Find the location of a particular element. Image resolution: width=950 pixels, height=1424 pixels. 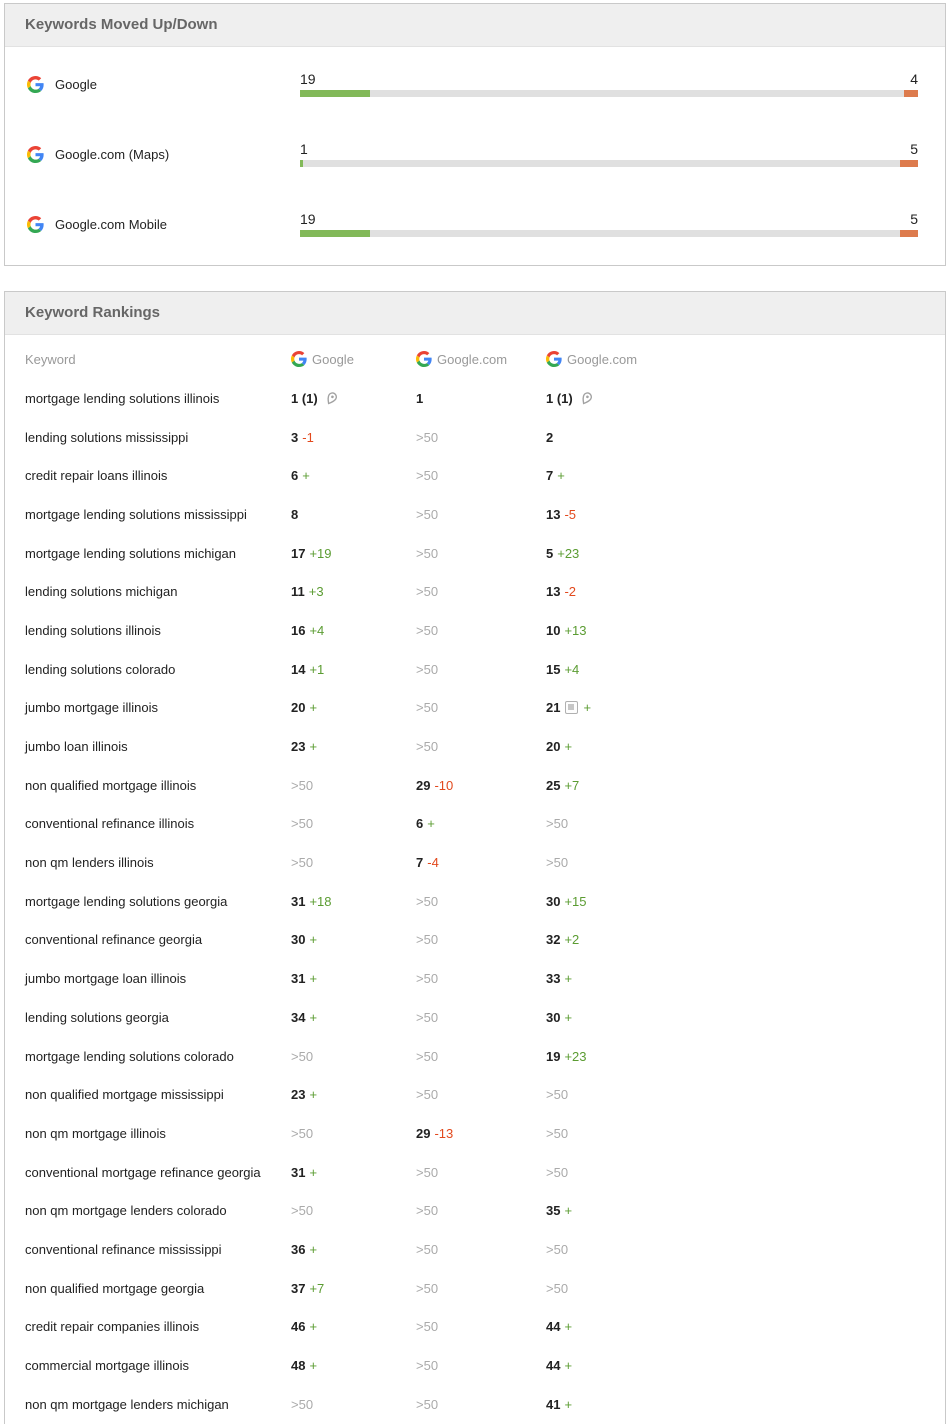

keyword-cell: conventional mortgage refinance georgia is located at coordinates (143, 1172).